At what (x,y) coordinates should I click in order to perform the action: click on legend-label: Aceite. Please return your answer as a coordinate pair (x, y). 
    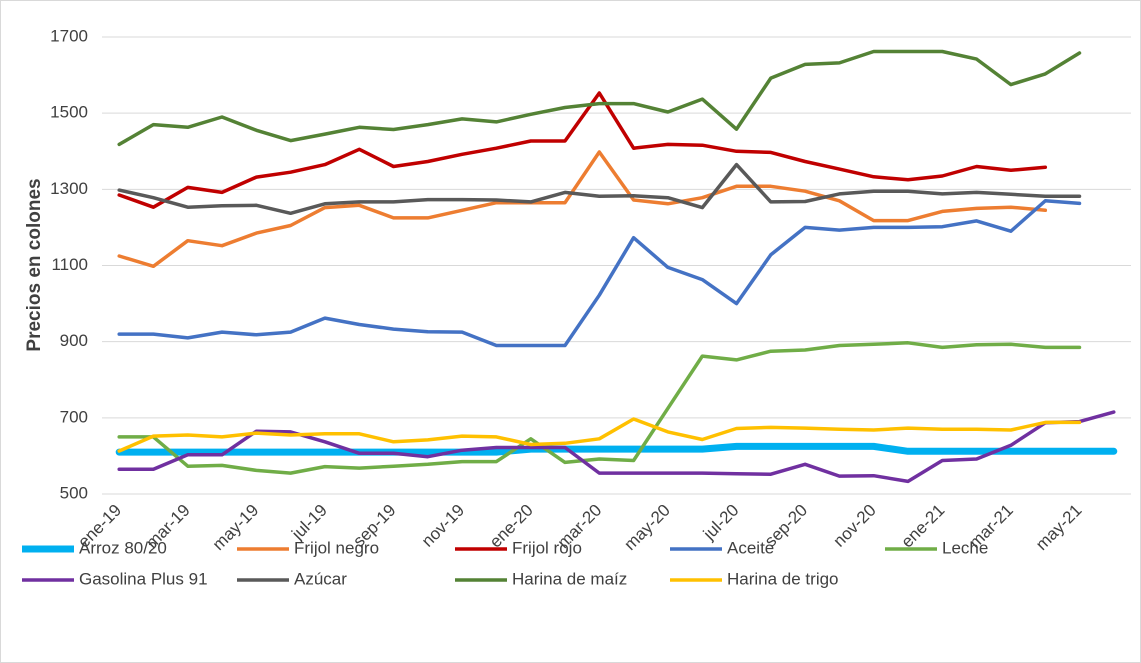
    Looking at the image, I should click on (750, 547).